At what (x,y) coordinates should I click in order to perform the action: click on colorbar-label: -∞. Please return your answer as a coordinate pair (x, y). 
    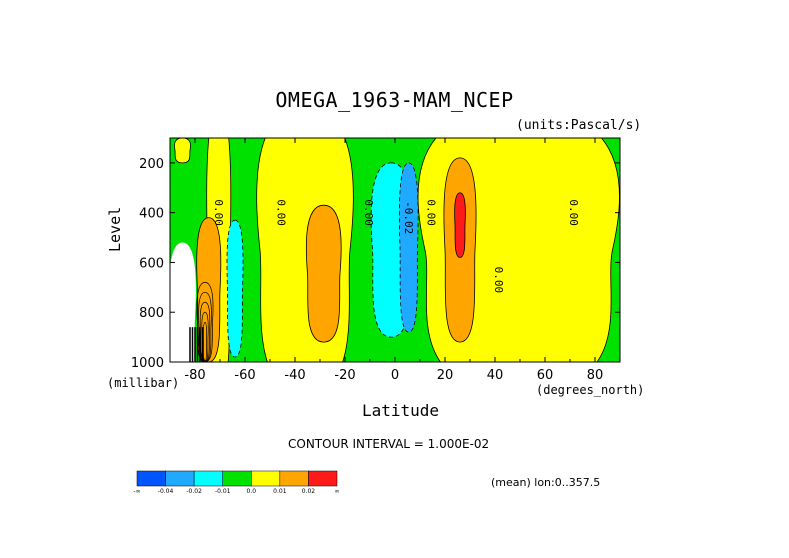
    Looking at the image, I should click on (136, 491).